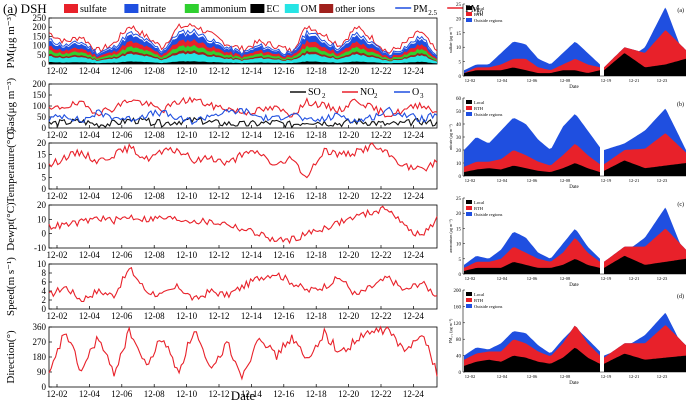  Describe the element at coordinates (458, 291) in the screenshot. I see `rytick-label-3-5: 200` at that location.